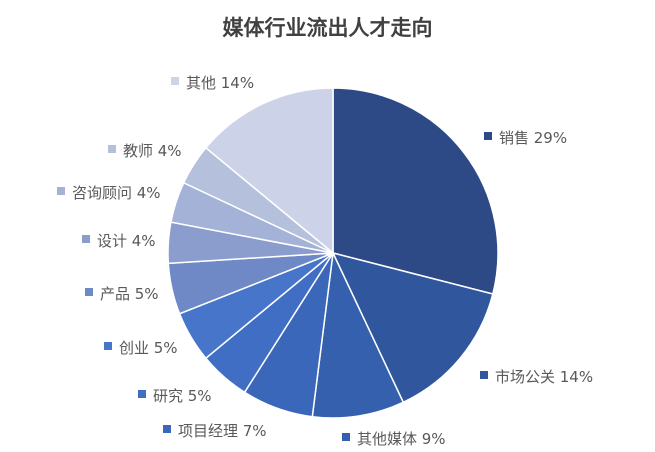 This screenshot has width=655, height=452. What do you see at coordinates (220, 83) in the screenshot?
I see `data-label-11: 其他 14%` at bounding box center [220, 83].